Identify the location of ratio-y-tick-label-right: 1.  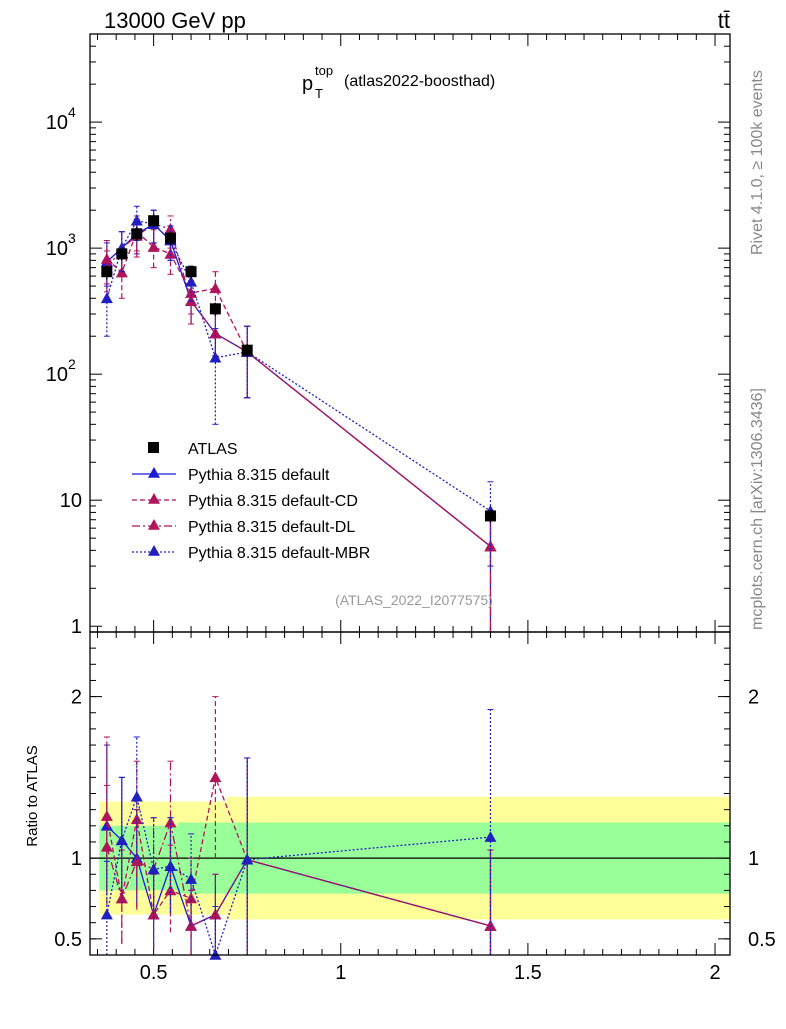
(753, 859).